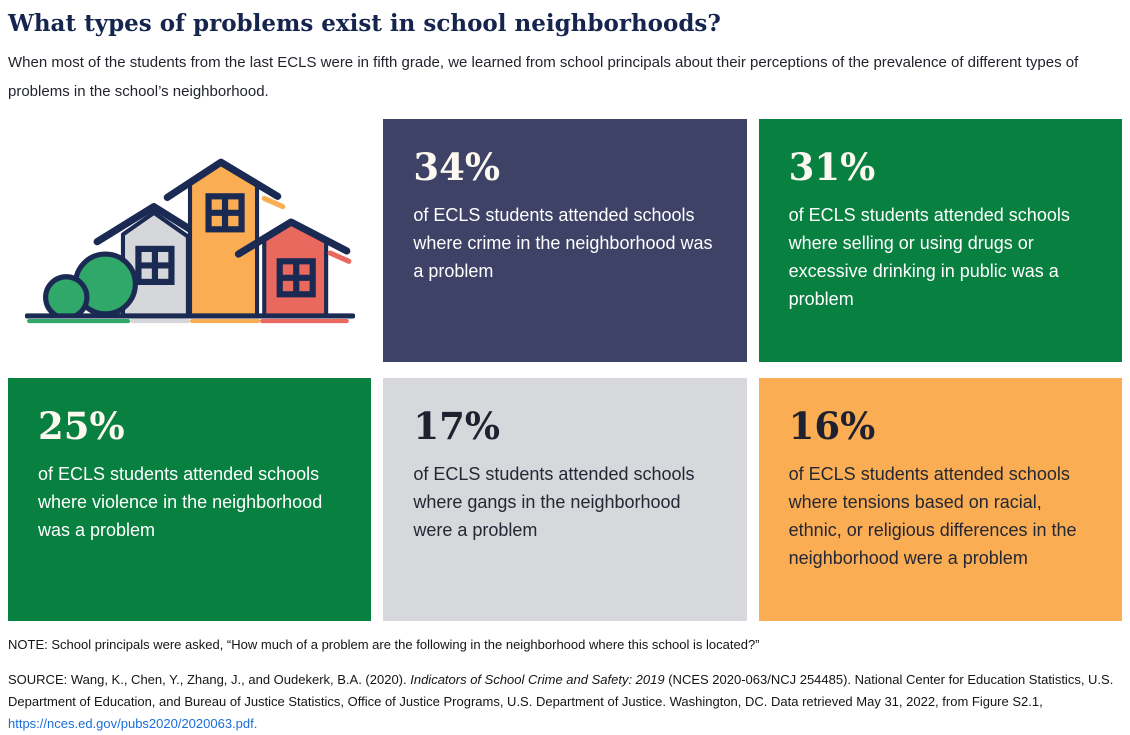 This screenshot has width=1130, height=735. Describe the element at coordinates (832, 167) in the screenshot. I see `stat-value: 31%` at that location.